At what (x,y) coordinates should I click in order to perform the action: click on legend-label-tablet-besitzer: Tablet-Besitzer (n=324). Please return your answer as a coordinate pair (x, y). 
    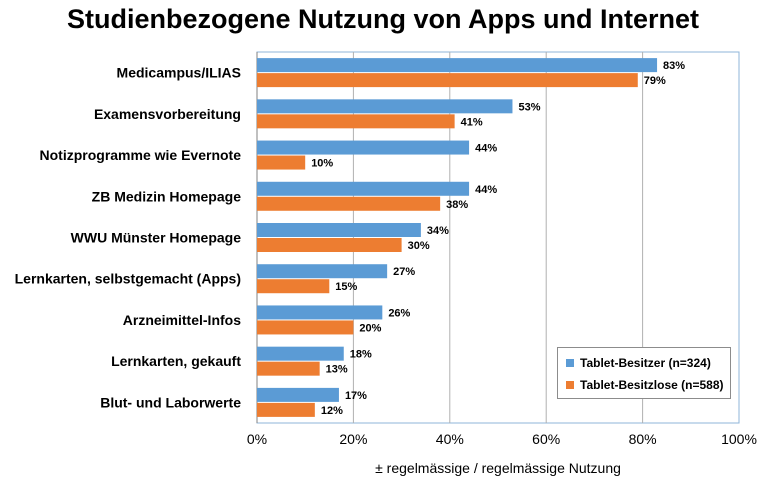
    Looking at the image, I should click on (645, 363).